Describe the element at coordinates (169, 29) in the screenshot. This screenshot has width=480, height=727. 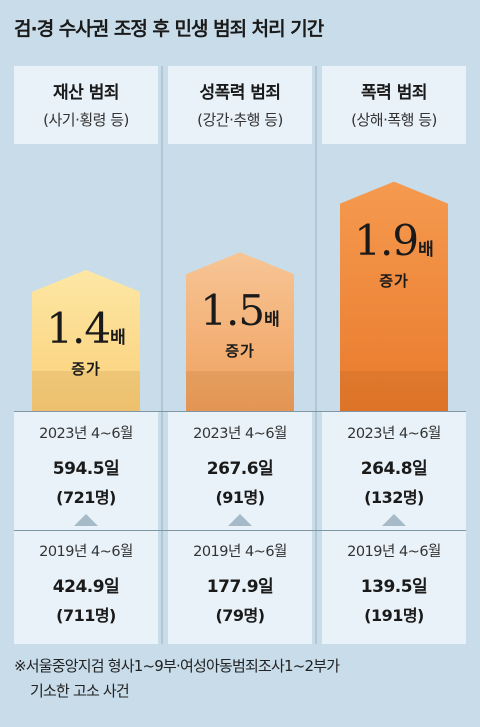
I see `chart-title: 검·경 수사권 조정 후 민생 범죄 처리 기간` at that location.